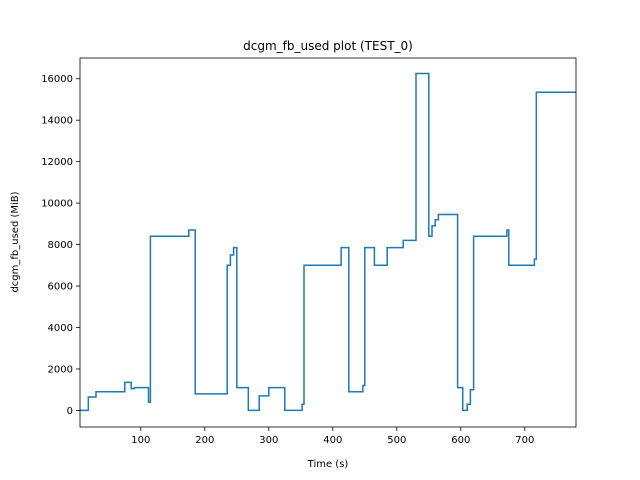 This screenshot has height=480, width=640. What do you see at coordinates (15, 241) in the screenshot?
I see `y-axis-label: dcgm_fb_used (MiB)` at bounding box center [15, 241].